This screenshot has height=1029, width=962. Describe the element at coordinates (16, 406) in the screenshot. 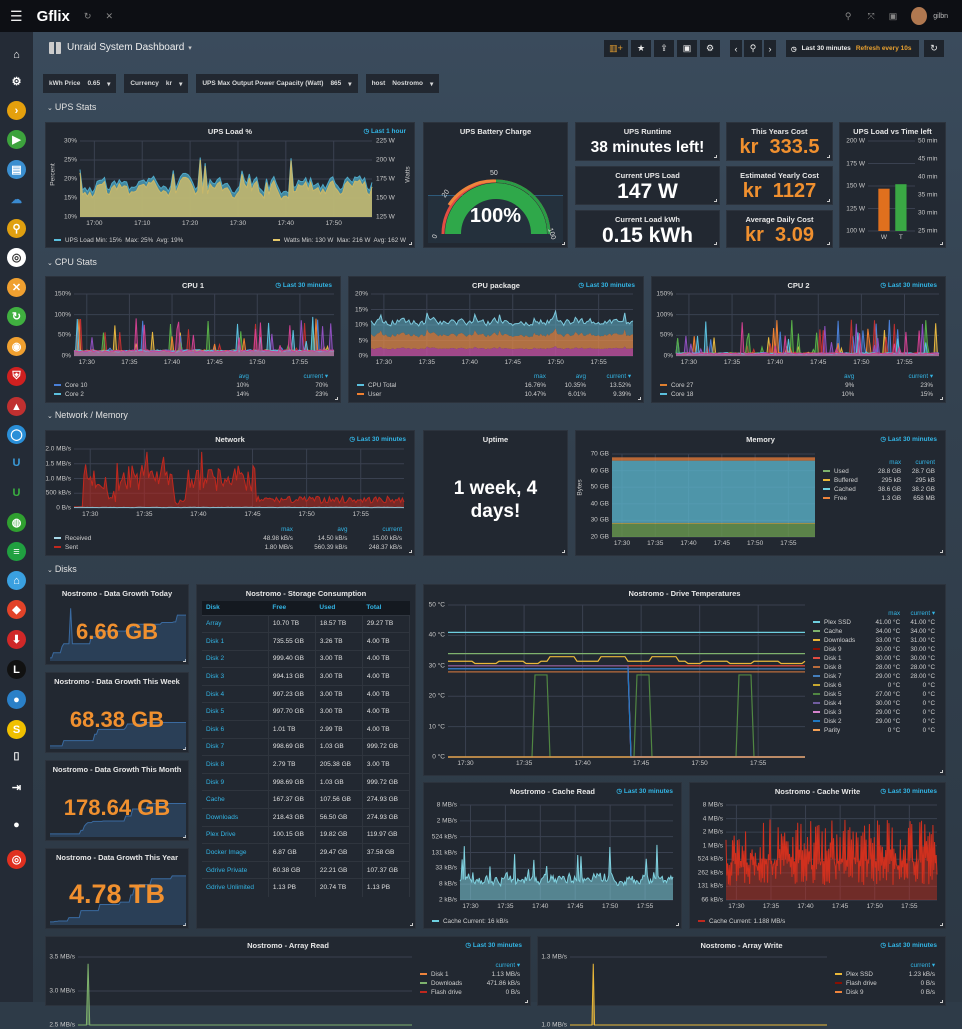

I see `sonarr-icon: ▲` at that location.